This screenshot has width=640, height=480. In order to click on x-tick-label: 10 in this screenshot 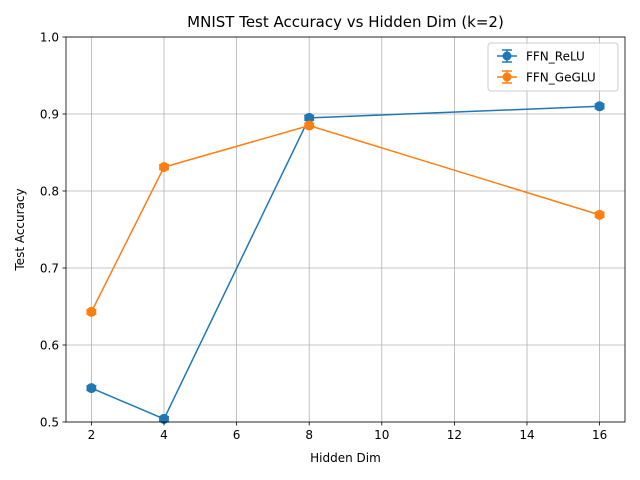, I will do `click(381, 435)`.